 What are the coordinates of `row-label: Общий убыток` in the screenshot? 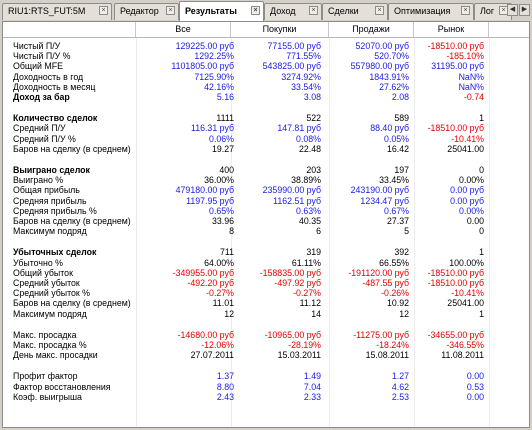 It's located at (43, 272).